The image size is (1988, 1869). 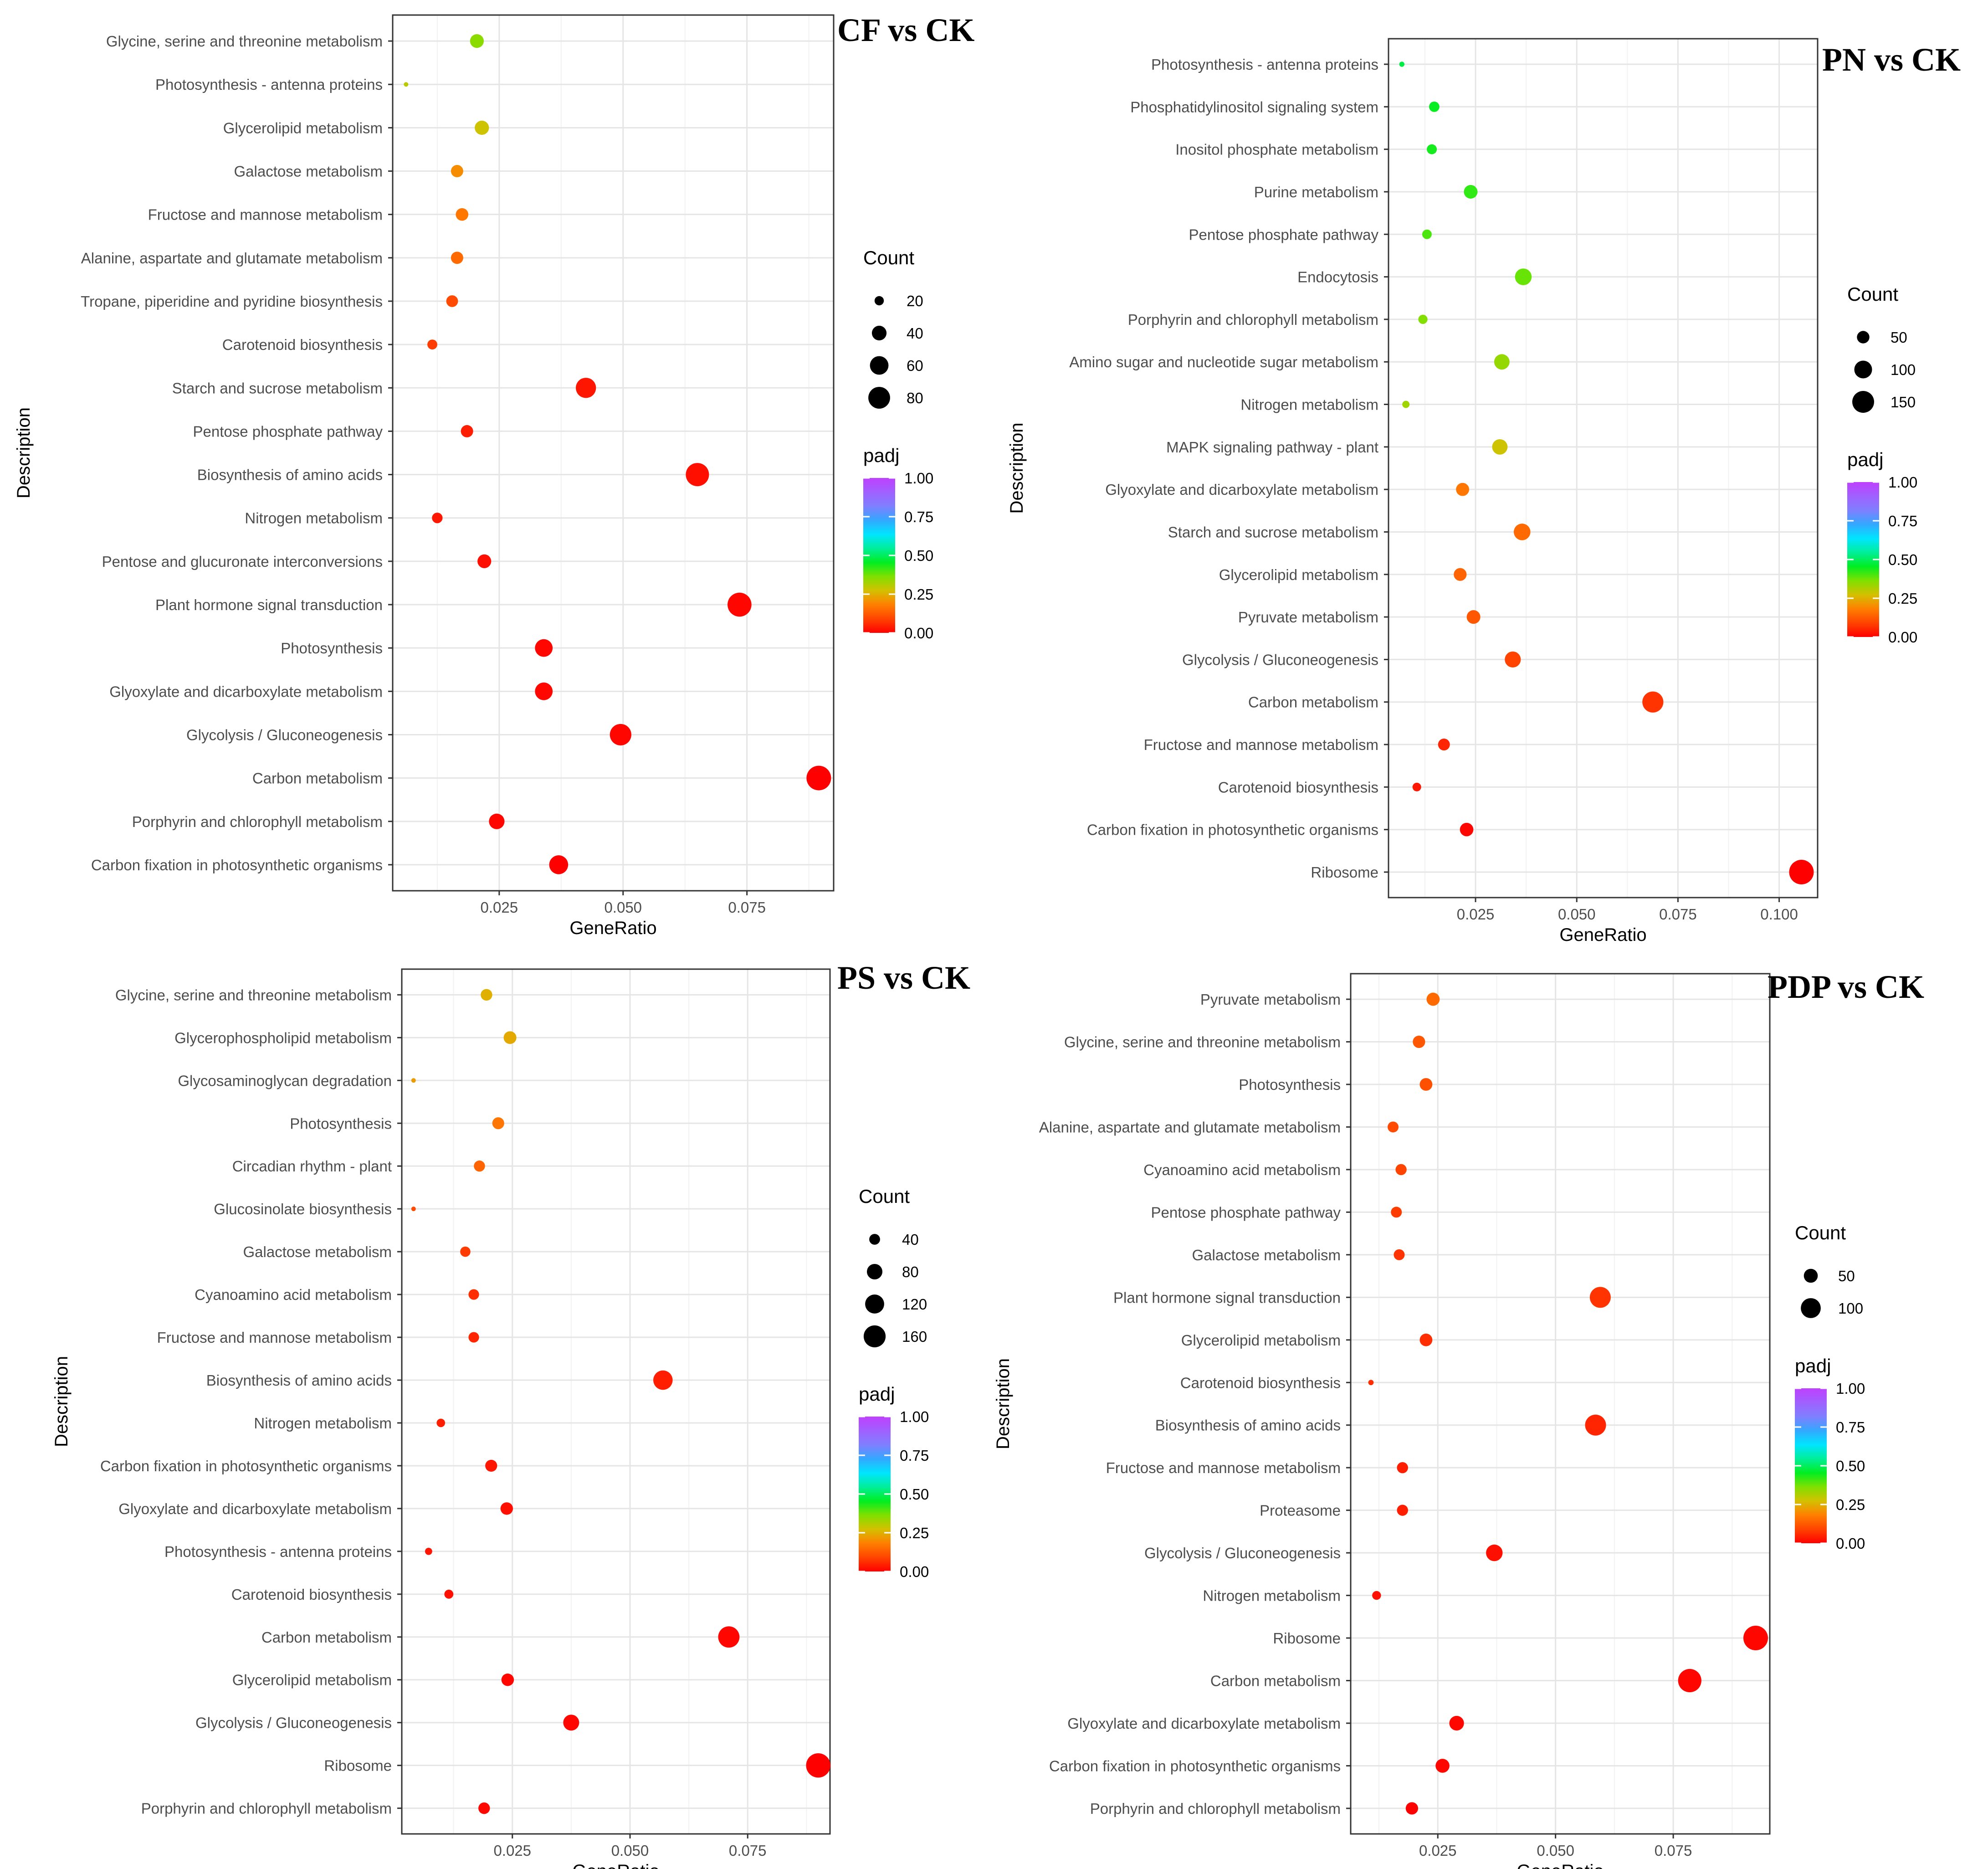 What do you see at coordinates (1337, 277) in the screenshot?
I see `y-tick-label: Endocytosis` at bounding box center [1337, 277].